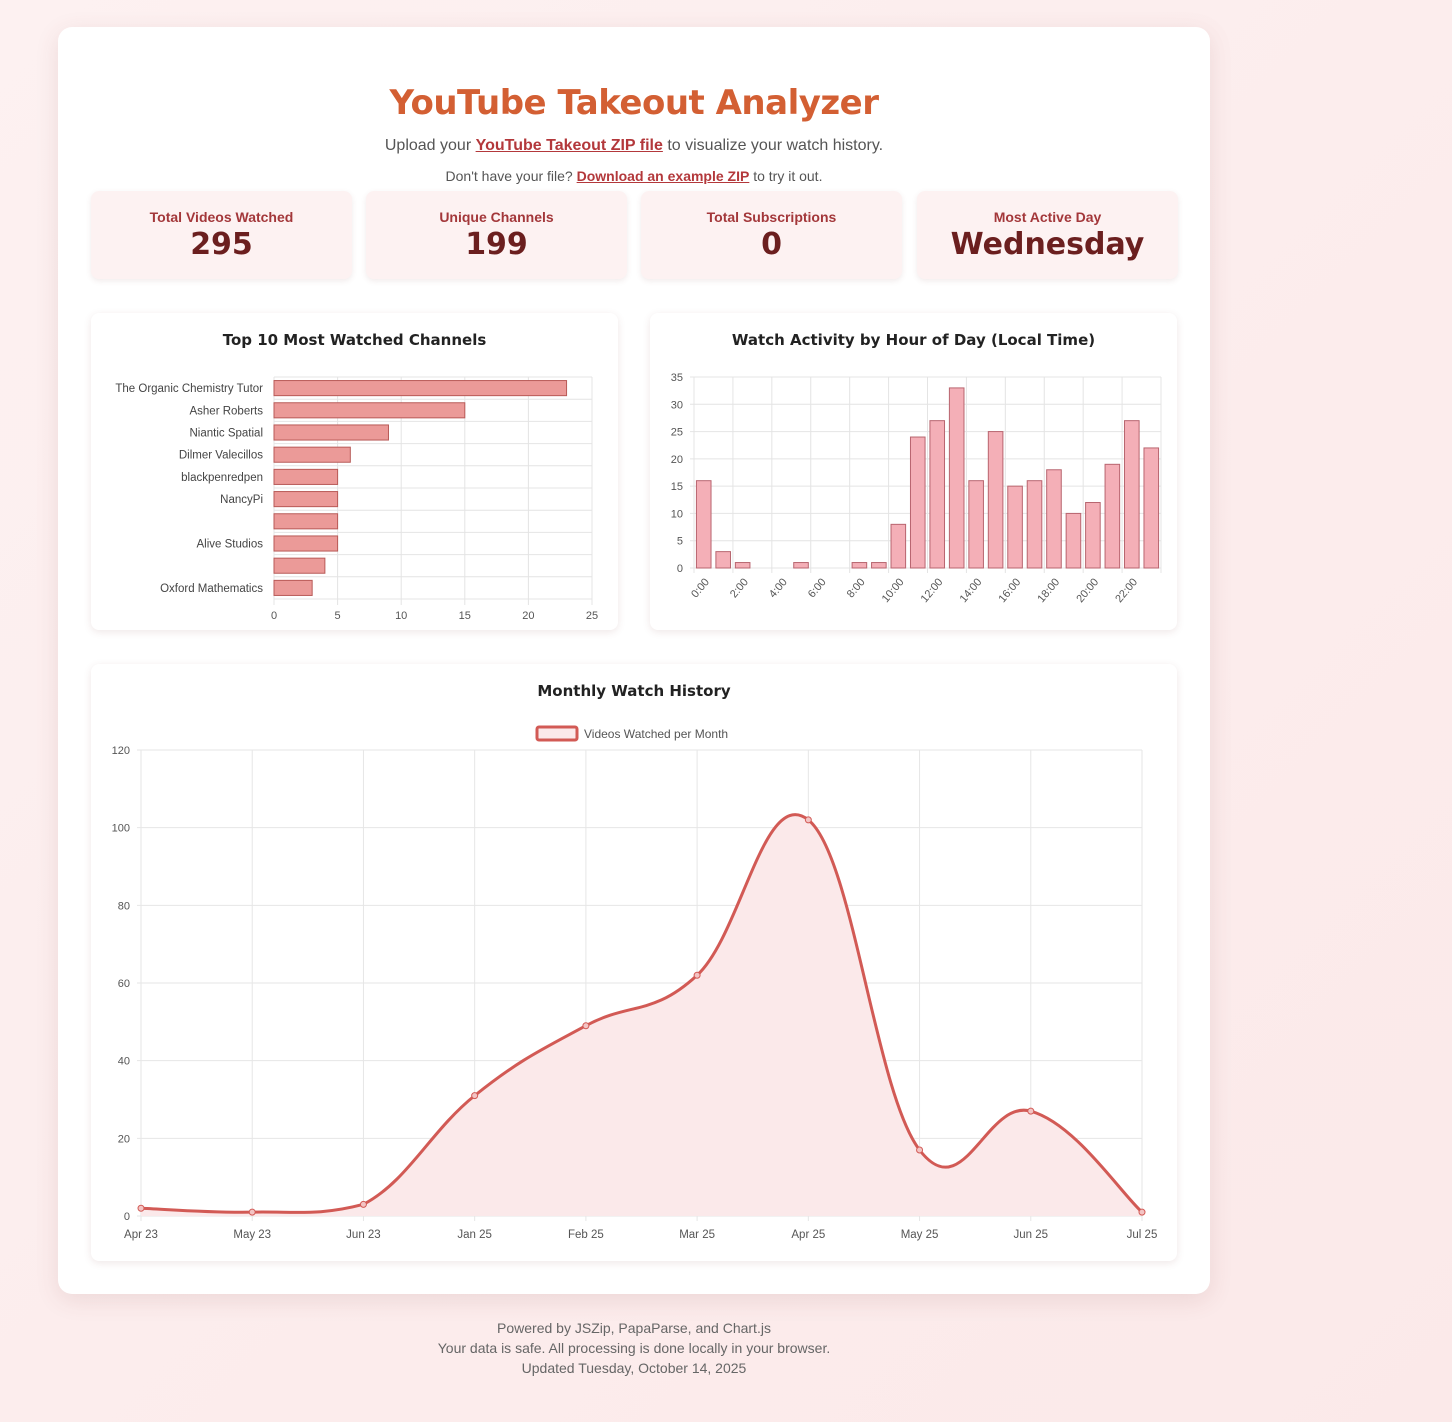 The image size is (1452, 1422). I want to click on y-tick-label: 60, so click(124, 984).